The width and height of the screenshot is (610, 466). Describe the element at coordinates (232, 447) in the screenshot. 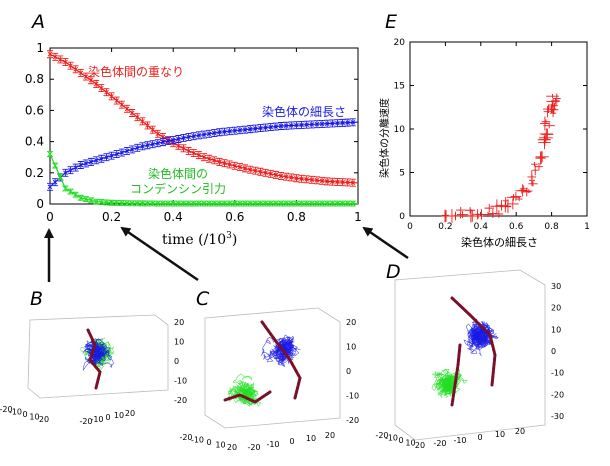

I see `snapshot-y-tick: 20` at that location.